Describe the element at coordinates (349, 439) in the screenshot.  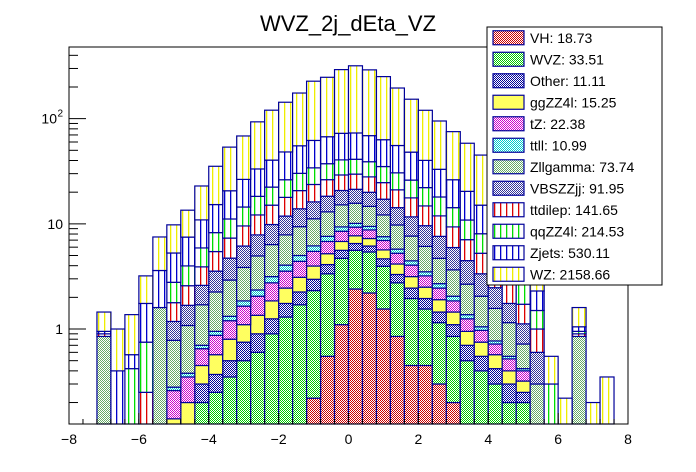
I see `x-tick-label: 0` at that location.